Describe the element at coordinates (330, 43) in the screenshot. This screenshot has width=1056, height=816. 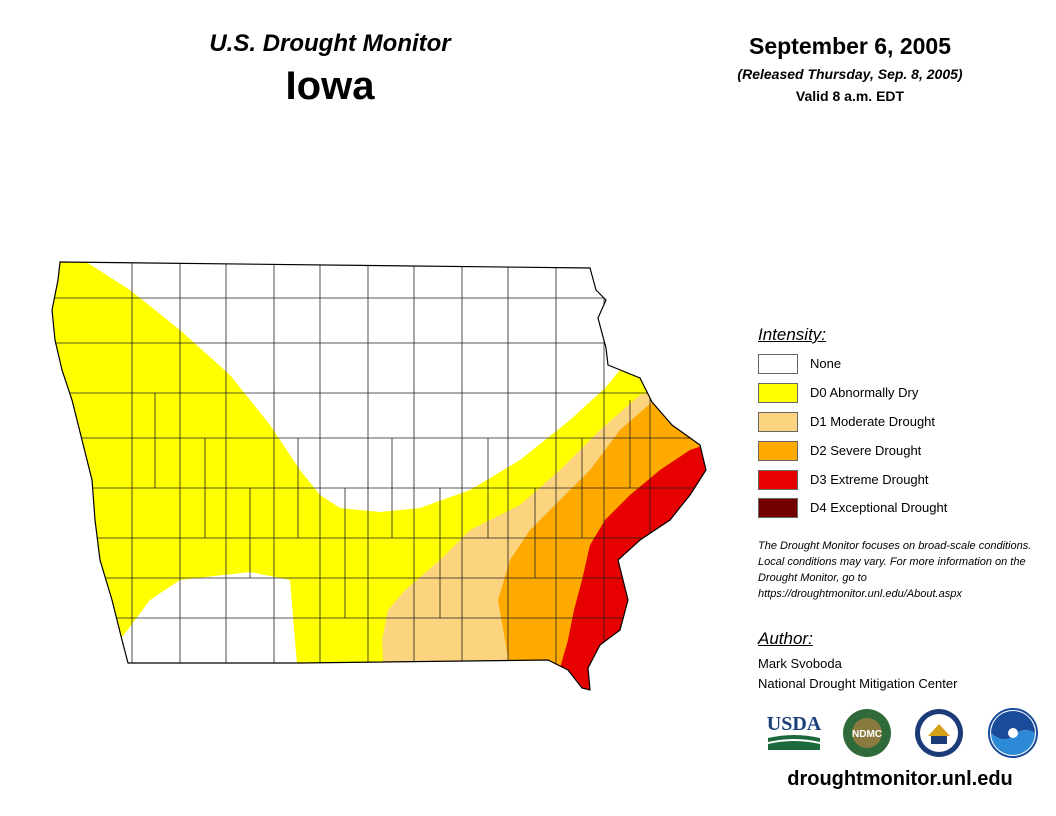
I see `map-title: U.S. Drought Monitor` at that location.